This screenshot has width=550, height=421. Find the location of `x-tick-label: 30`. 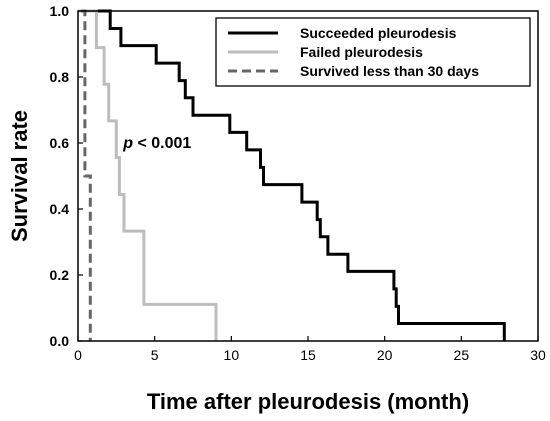

x-tick-label: 30 is located at coordinates (538, 355).